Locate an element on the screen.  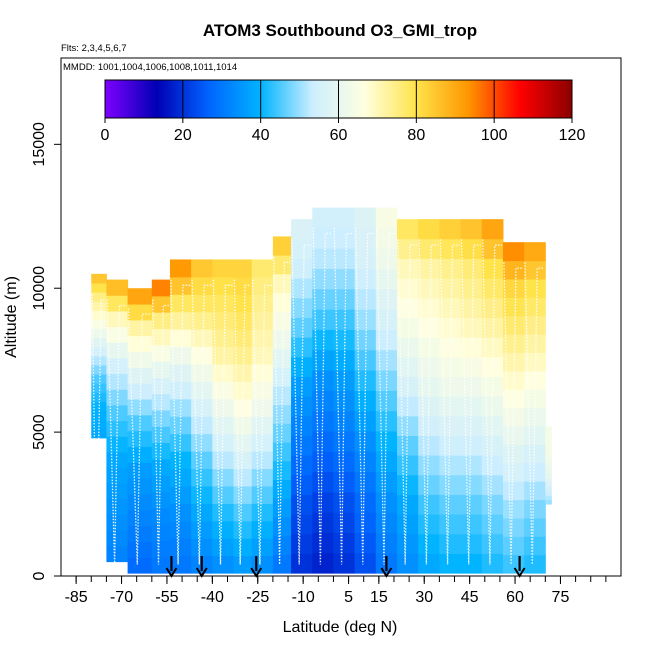
chart-title: ATOM3 Southbound O3_GMI_trop is located at coordinates (340, 30).